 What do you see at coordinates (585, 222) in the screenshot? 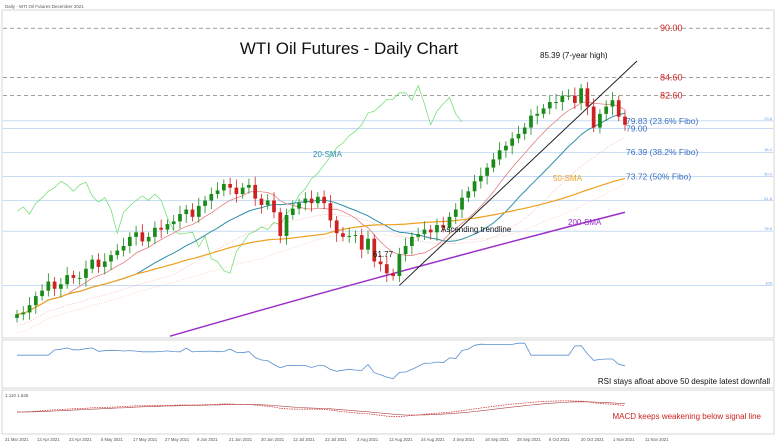
I see `annotation-sma200: 200-SMA` at bounding box center [585, 222].